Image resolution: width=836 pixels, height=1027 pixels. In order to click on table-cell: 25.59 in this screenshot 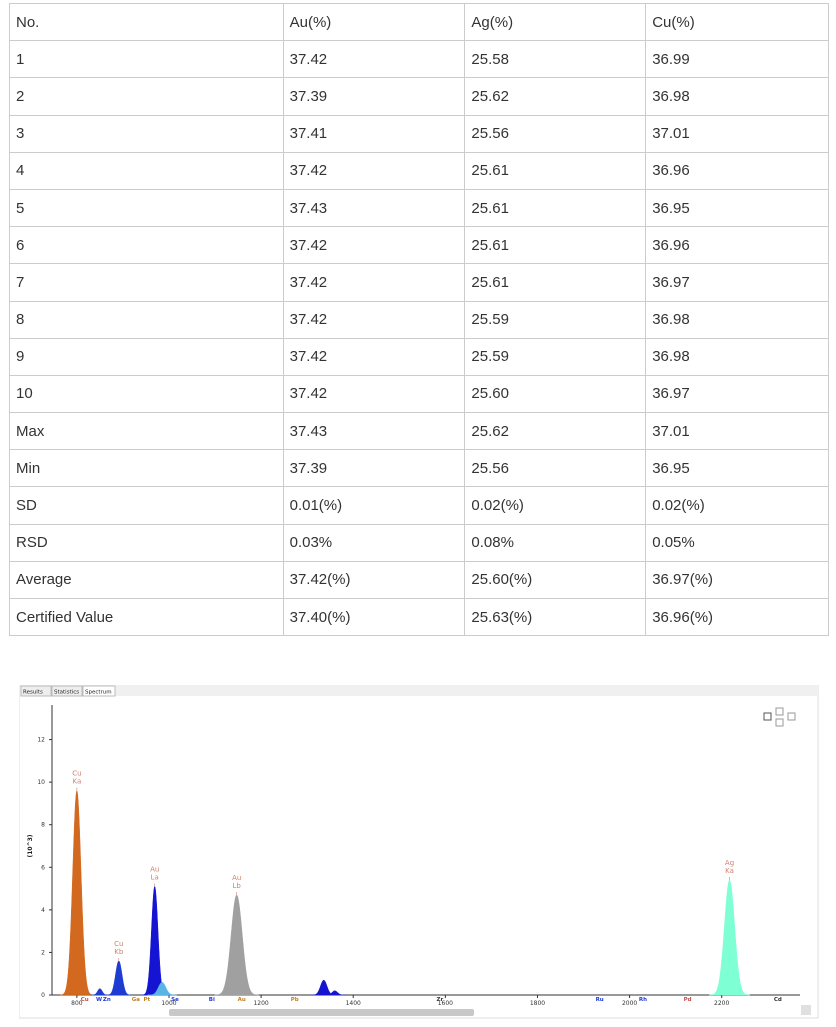, I will do `click(555, 319)`.